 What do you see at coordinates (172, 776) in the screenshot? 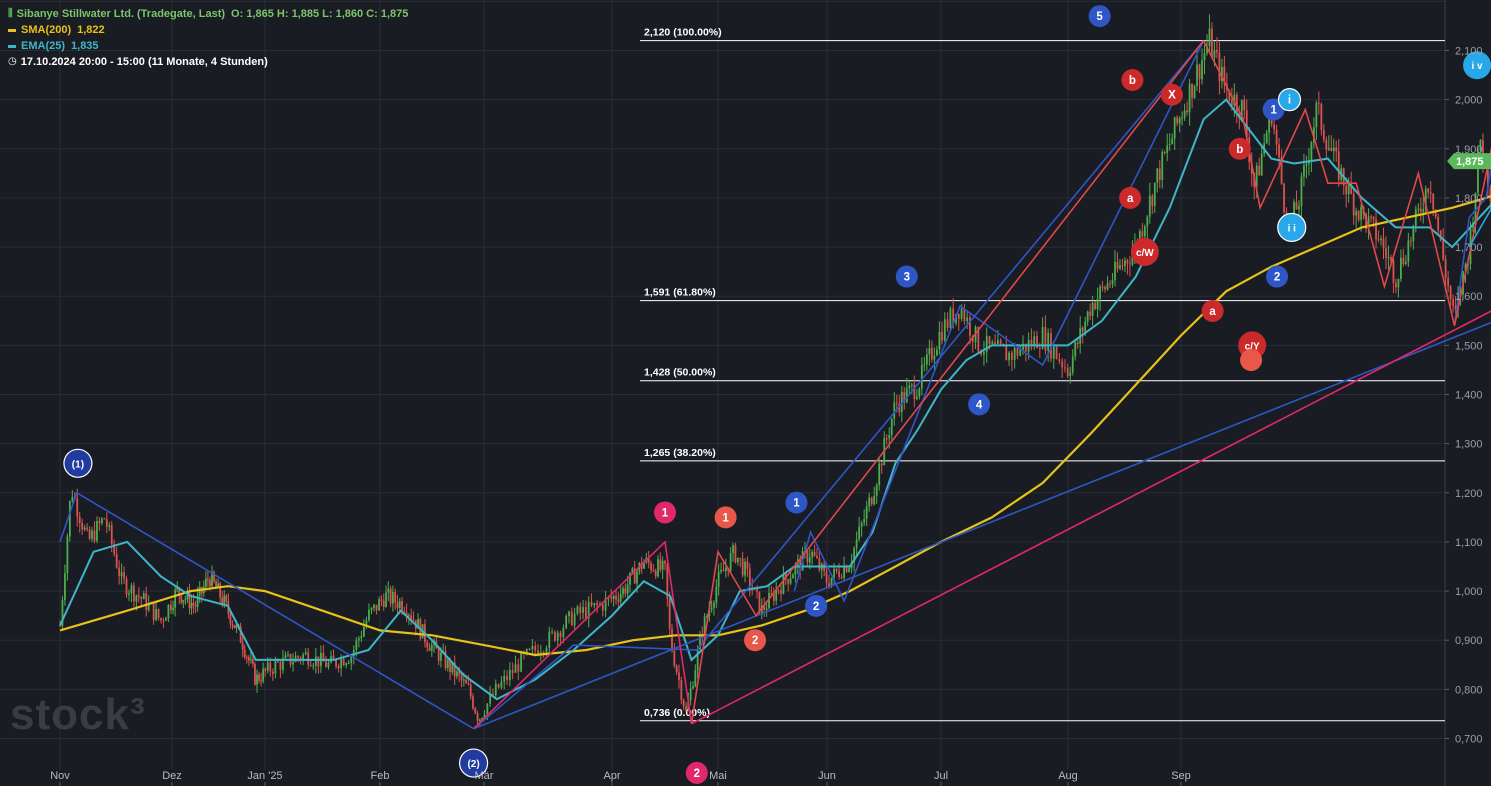
I see `x-tick-label: Dez` at bounding box center [172, 776].